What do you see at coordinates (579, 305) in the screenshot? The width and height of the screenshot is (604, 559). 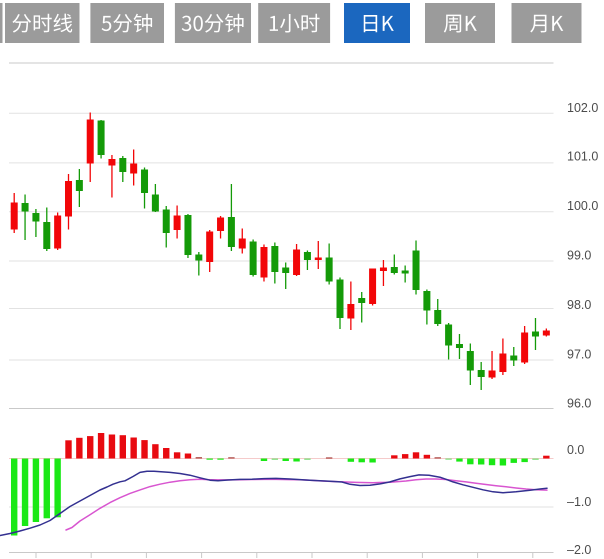 I see `svg-text: 98.0` at bounding box center [579, 305].